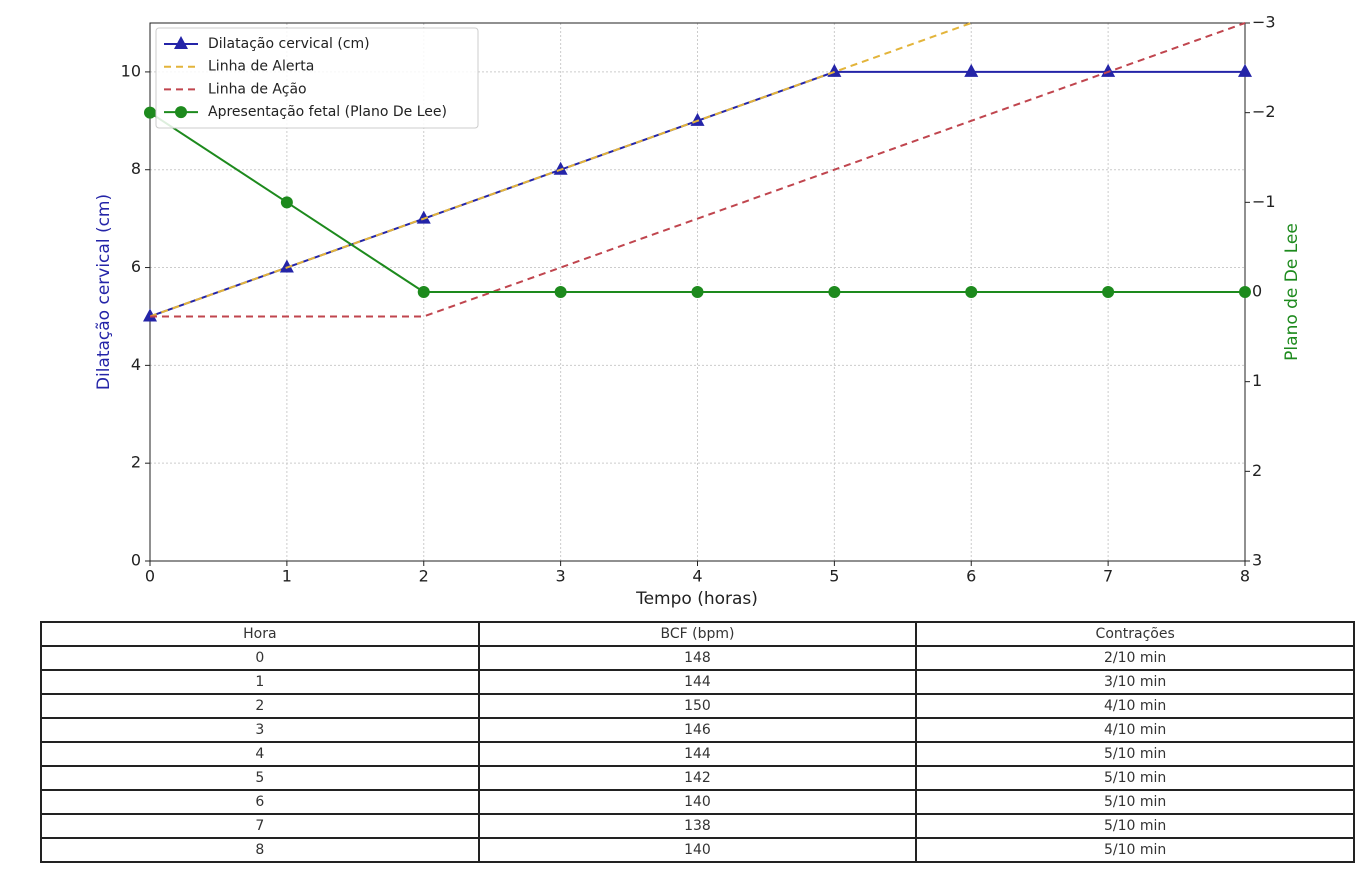 The width and height of the screenshot is (1366, 891). Describe the element at coordinates (260, 826) in the screenshot. I see `cell: 7` at that location.